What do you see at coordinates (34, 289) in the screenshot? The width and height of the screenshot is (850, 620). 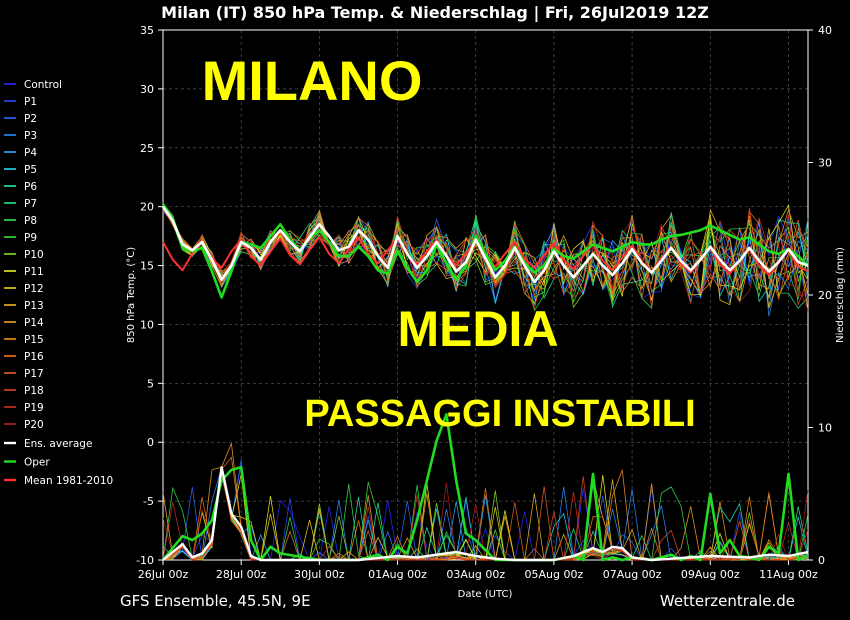 I see `legend-entry: P12` at bounding box center [34, 289].